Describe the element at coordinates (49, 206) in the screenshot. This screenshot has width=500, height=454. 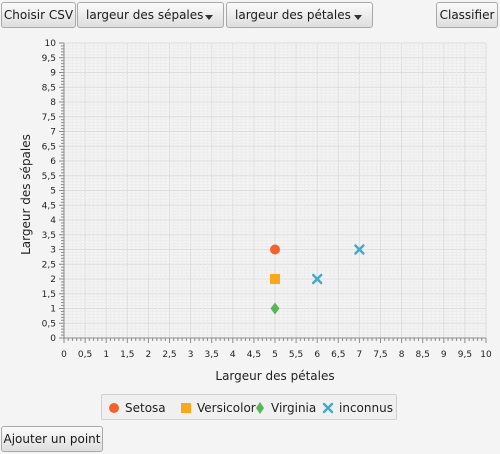
I see `y-tick-label: 4,5` at that location.